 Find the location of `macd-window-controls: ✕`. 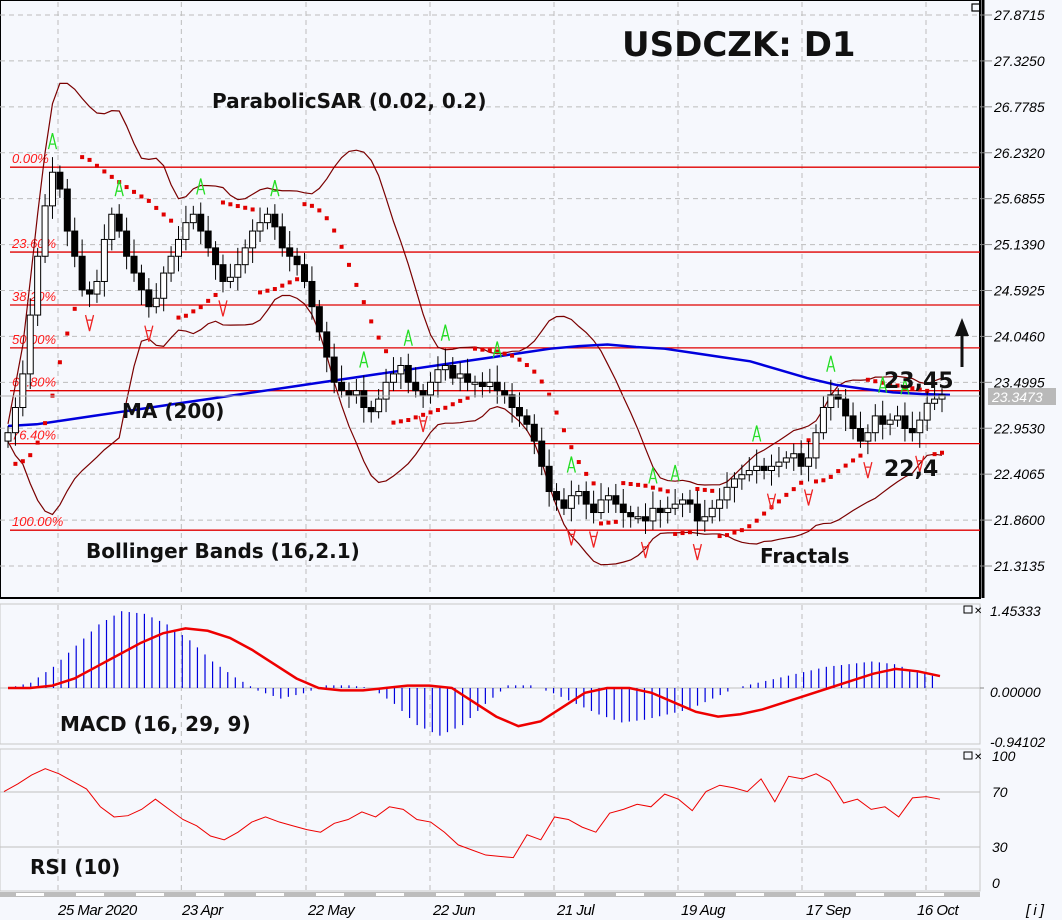

macd-window-controls: ✕ is located at coordinates (972, 611).